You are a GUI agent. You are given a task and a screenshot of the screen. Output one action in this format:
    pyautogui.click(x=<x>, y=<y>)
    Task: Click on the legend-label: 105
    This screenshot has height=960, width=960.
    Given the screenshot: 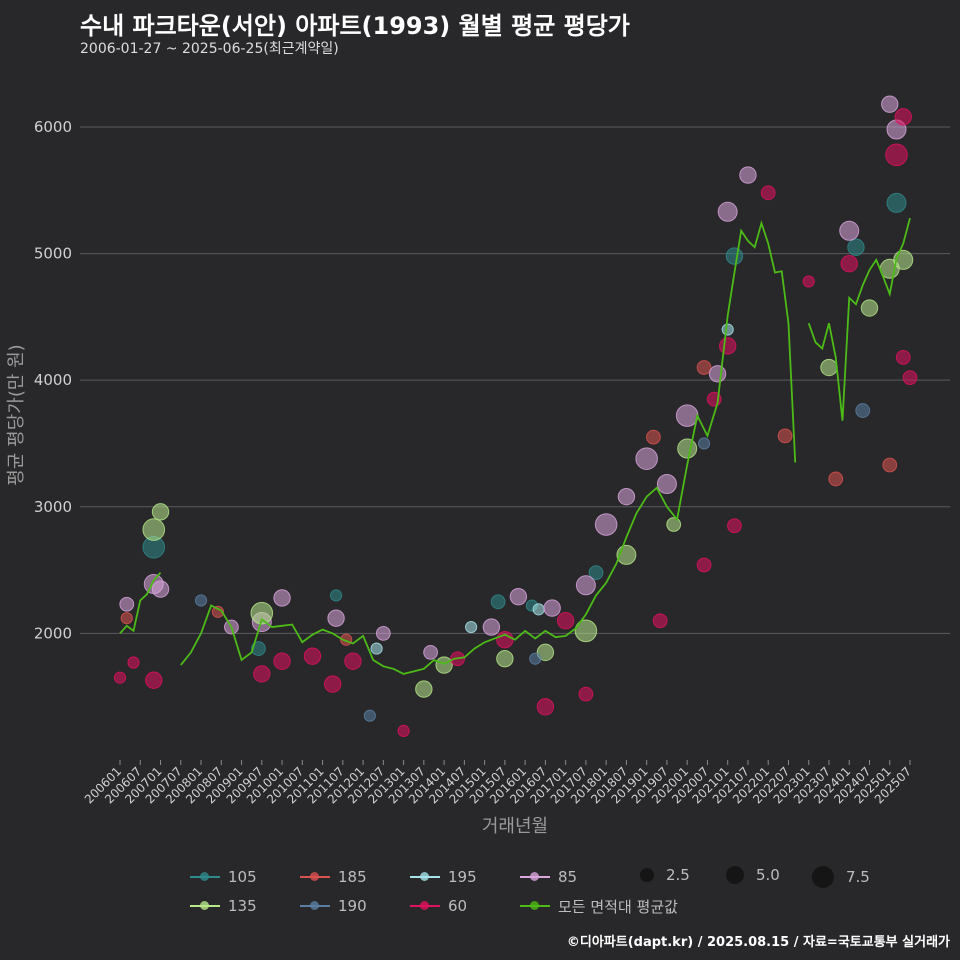 What is the action you would take?
    pyautogui.click(x=242, y=877)
    